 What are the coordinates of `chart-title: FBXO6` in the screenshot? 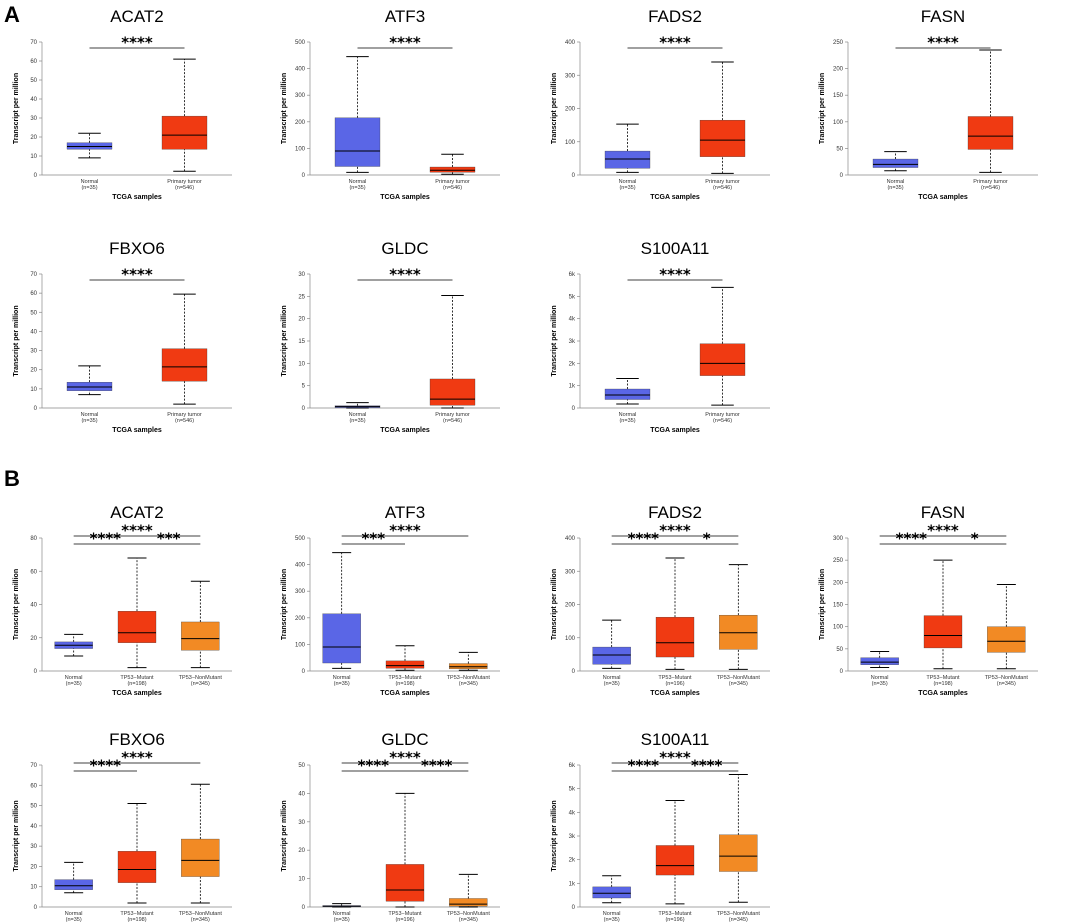 It's located at (137, 248).